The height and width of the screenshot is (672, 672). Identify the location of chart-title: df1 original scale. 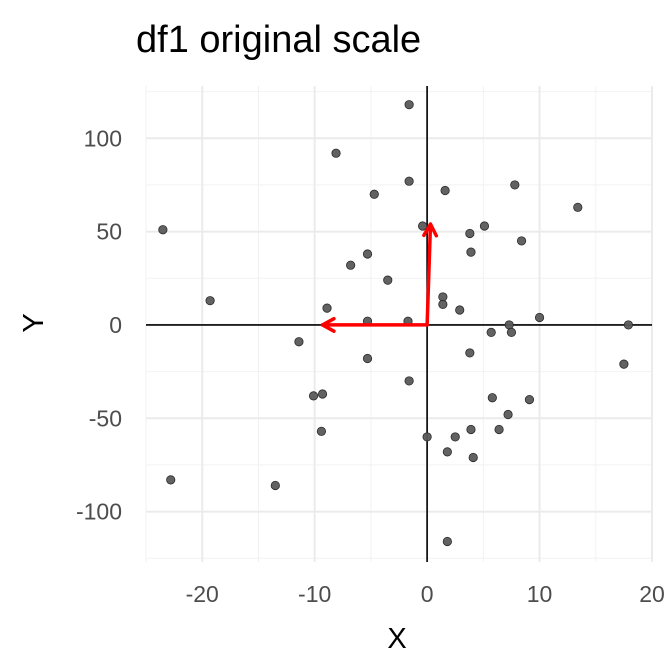
(278, 40).